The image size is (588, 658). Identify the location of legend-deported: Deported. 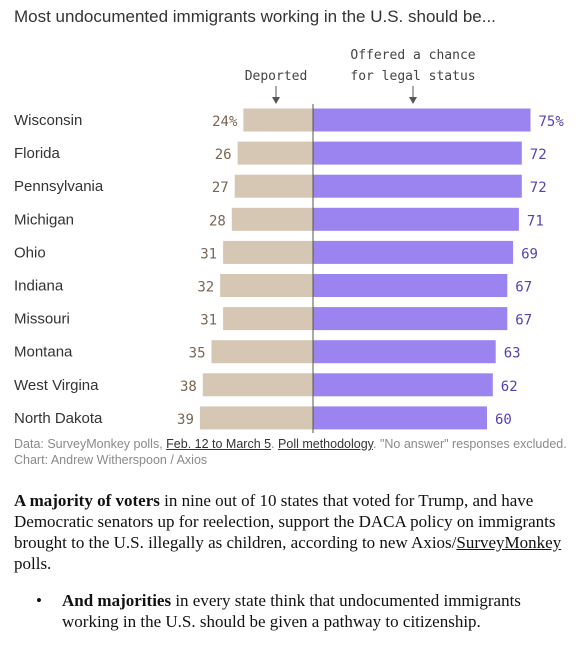
(276, 76).